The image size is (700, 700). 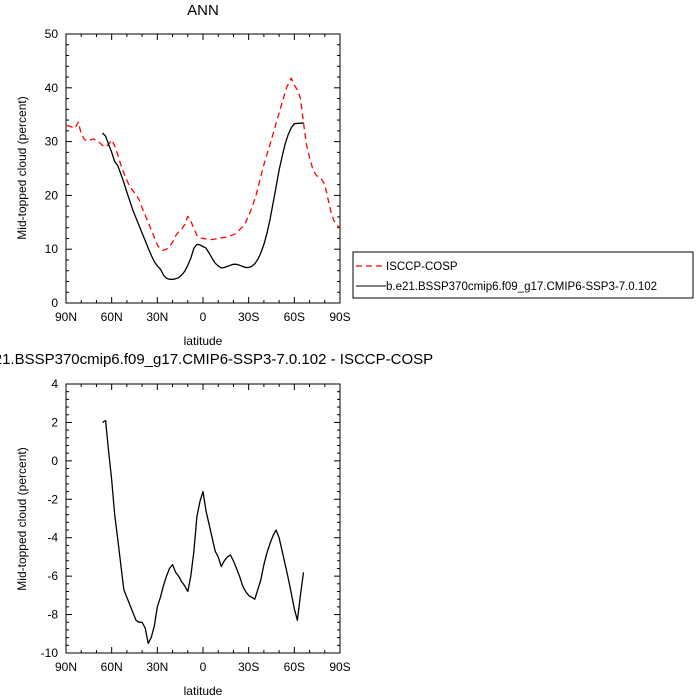 I want to click on bottom-chart-y-axis-label: Mid-topped cloud (percent), so click(x=22, y=518).